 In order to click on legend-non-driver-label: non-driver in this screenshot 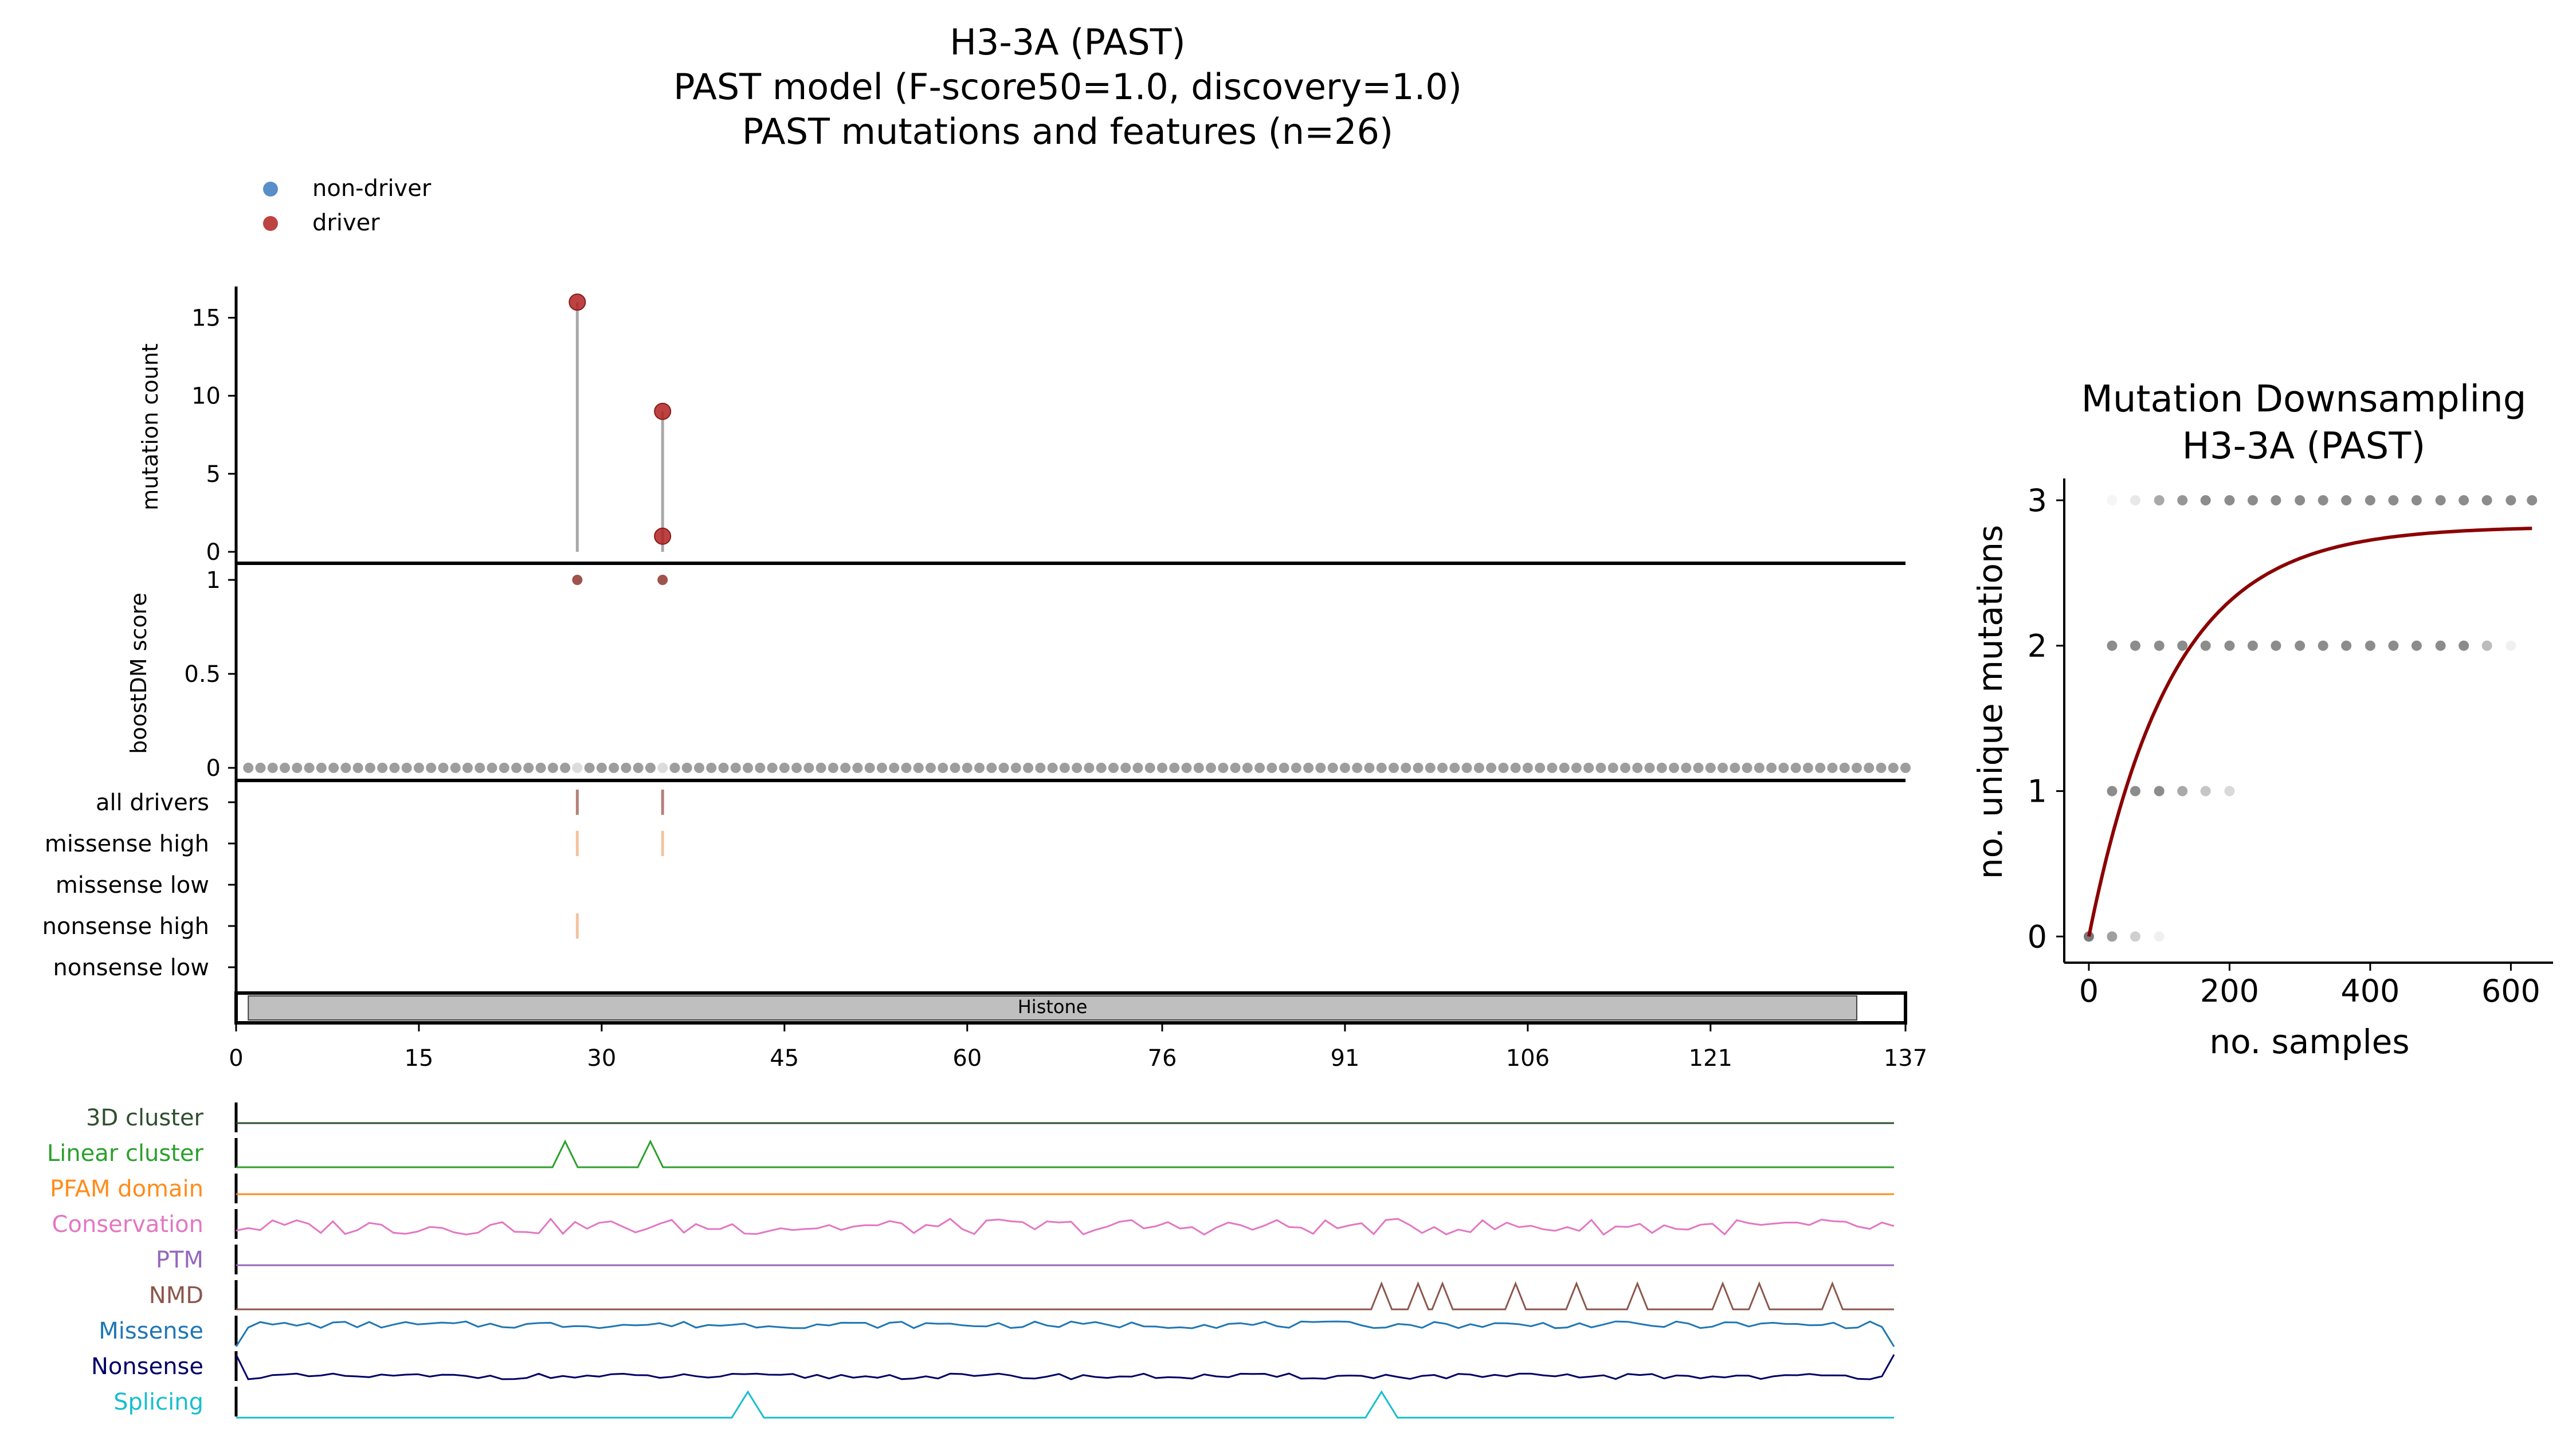, I will do `click(372, 188)`.